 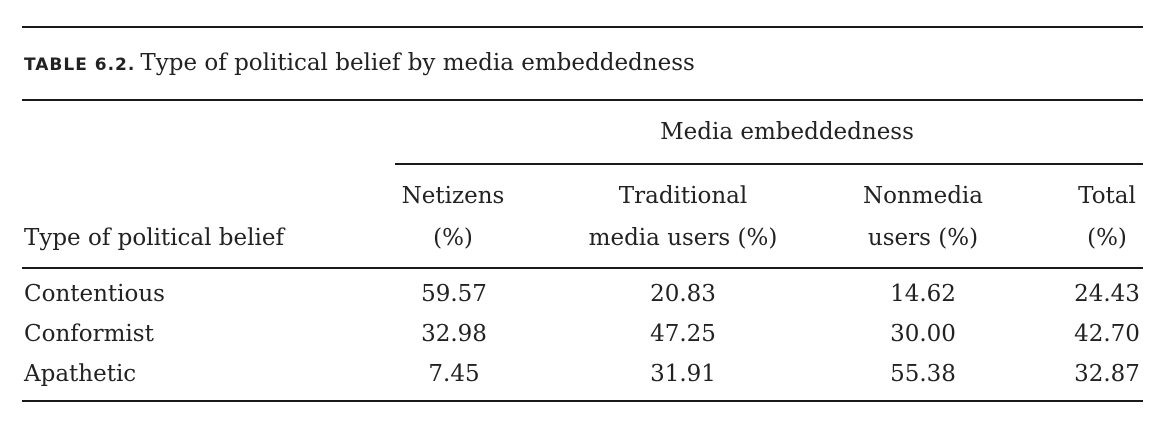 What do you see at coordinates (582, 100) in the screenshot?
I see `caption-rule` at bounding box center [582, 100].